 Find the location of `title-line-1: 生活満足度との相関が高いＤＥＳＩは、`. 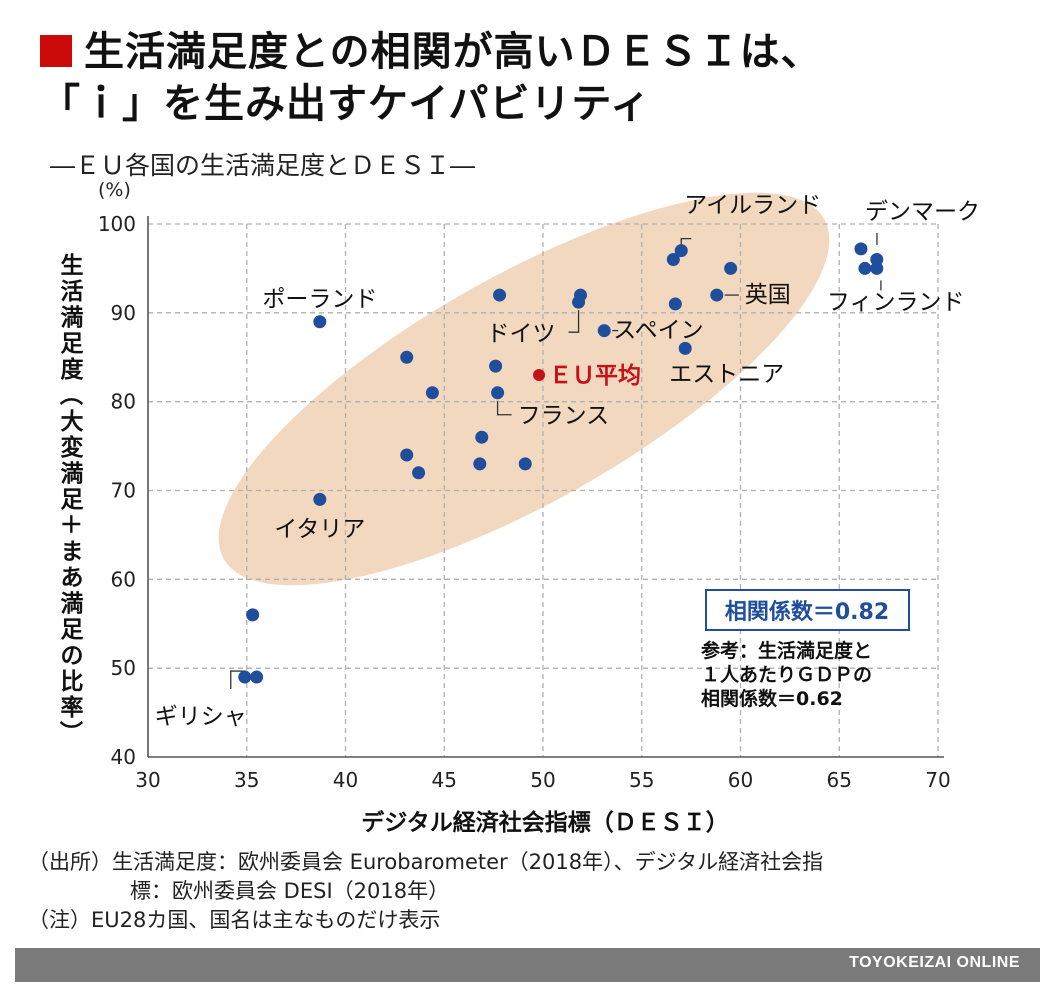

title-line-1: 生活満足度との相関が高いＤＥＳＩは、 is located at coordinates (431, 52).